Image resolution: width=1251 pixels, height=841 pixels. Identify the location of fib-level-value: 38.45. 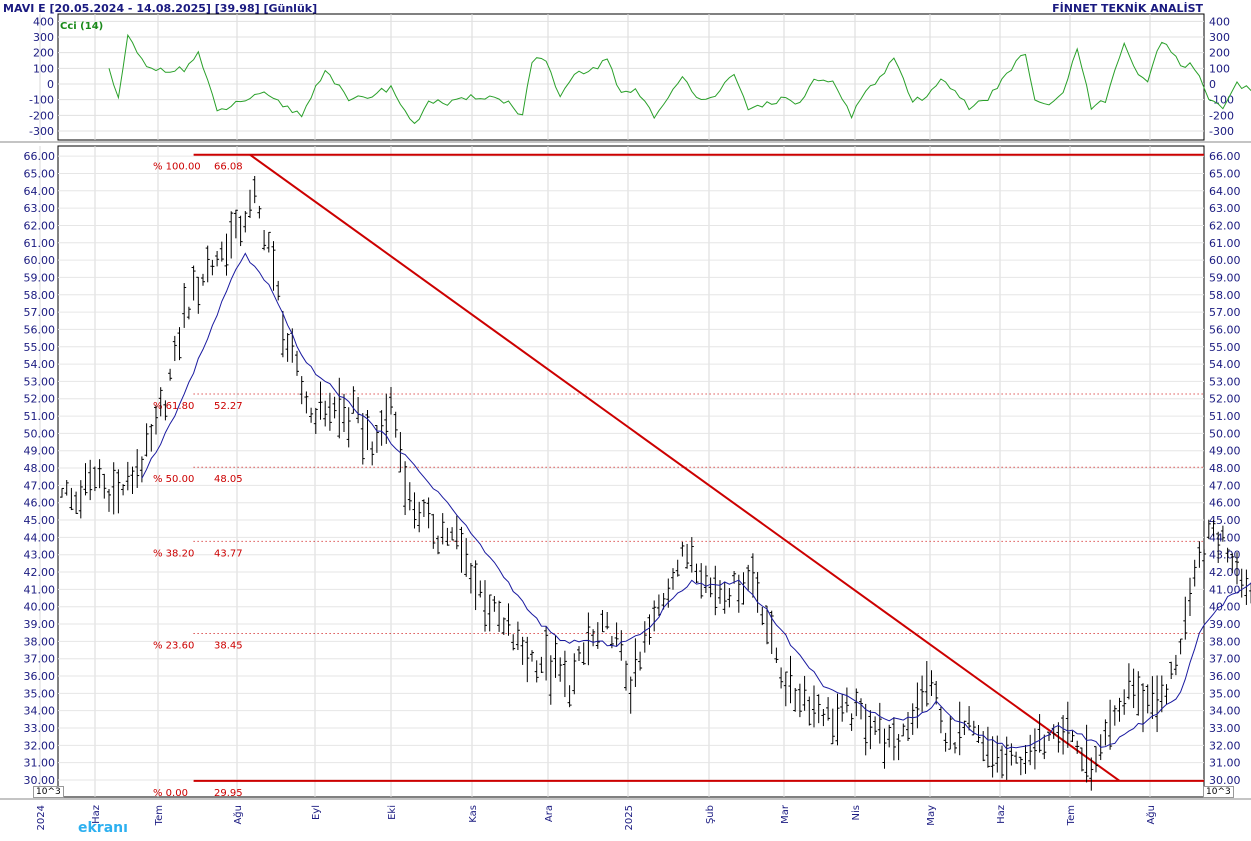
(228, 646).